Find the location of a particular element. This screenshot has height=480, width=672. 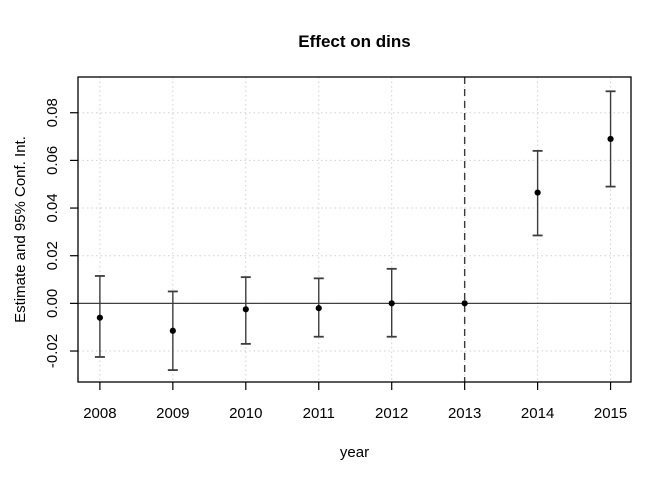

x-tick-label: 2009 is located at coordinates (172, 413).